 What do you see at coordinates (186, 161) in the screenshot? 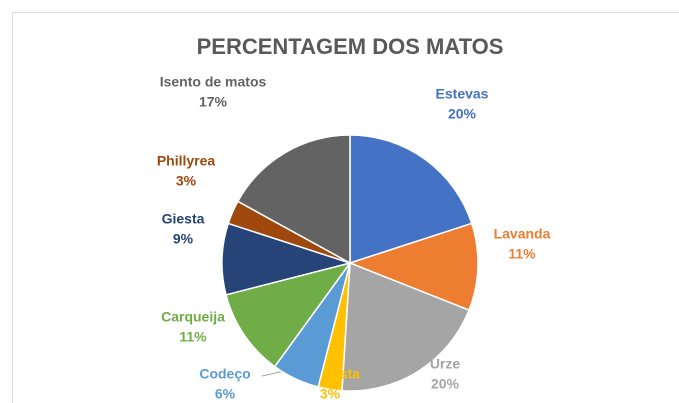
I see `slice-label: Phillyrea` at bounding box center [186, 161].